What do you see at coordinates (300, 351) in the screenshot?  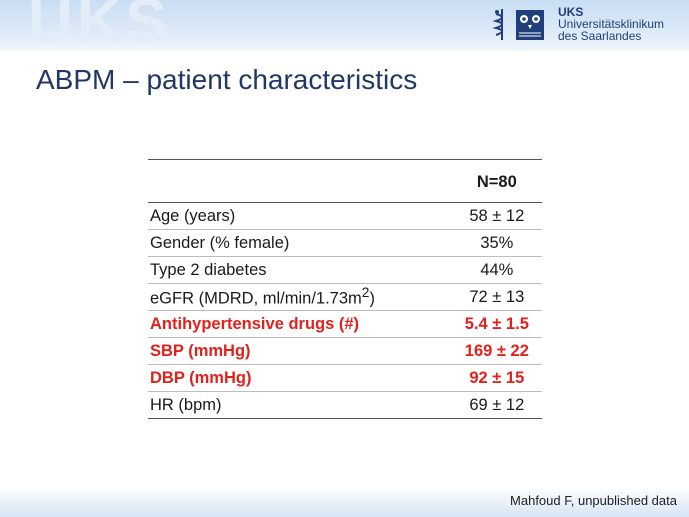 I see `row-label: SBP (mmHg)` at bounding box center [300, 351].